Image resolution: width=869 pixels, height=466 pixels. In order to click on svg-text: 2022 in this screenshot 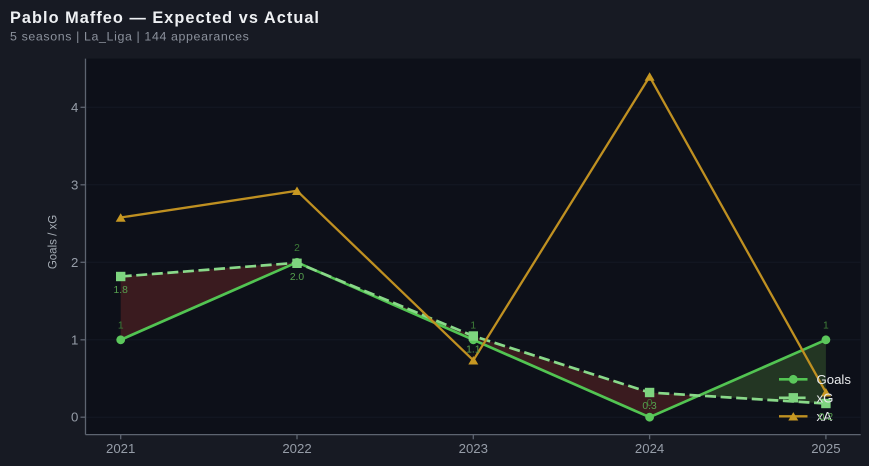, I will do `click(296, 448)`.